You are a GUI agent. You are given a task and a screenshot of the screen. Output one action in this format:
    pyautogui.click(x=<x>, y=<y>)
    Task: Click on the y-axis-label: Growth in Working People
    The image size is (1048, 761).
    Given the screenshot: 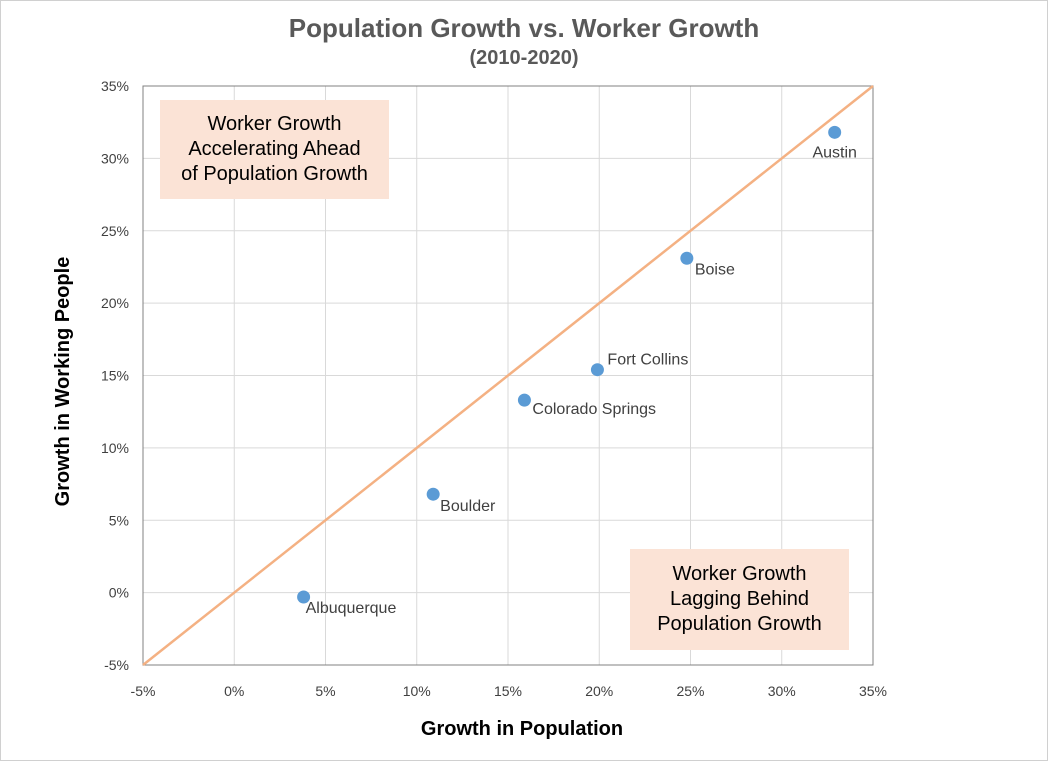 What is the action you would take?
    pyautogui.click(x=63, y=382)
    